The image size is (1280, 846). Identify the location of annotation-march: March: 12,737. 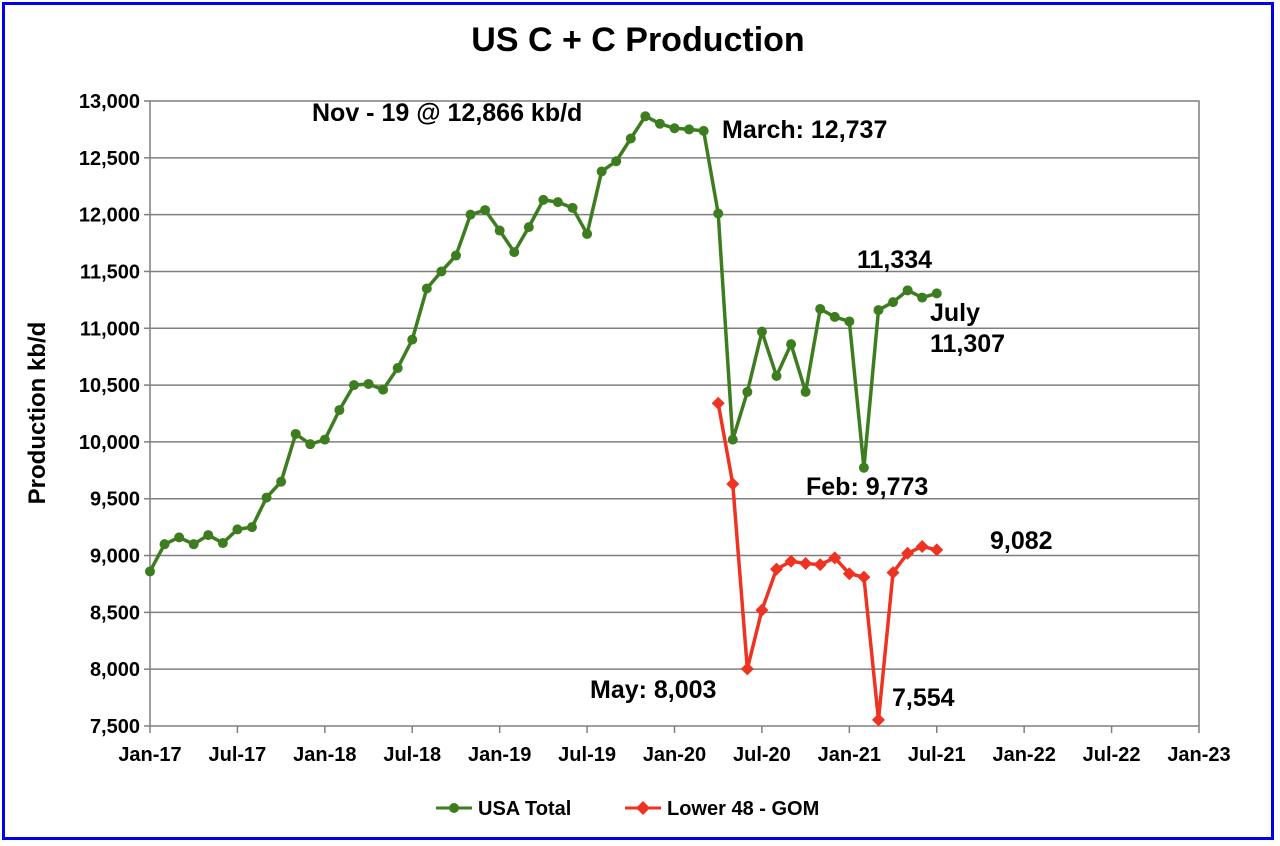
(804, 130).